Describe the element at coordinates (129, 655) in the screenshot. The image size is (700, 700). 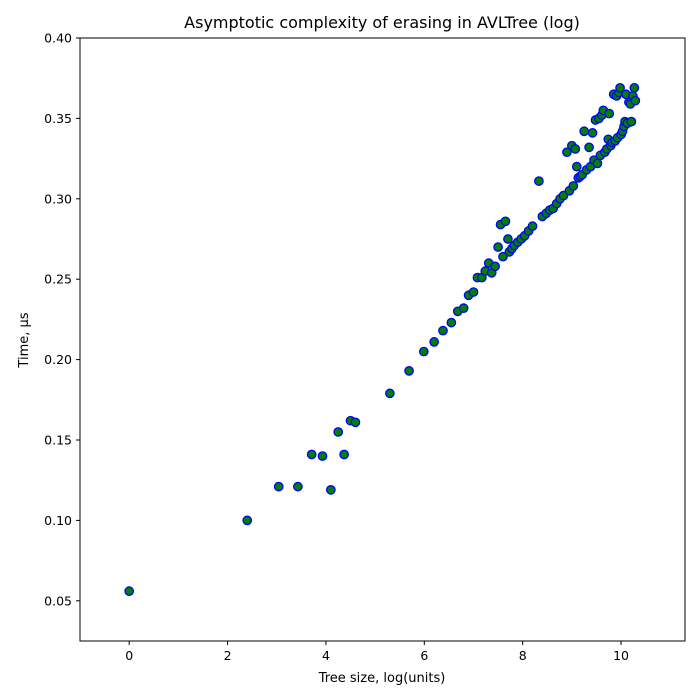
I see `x-tick-label: 0` at that location.